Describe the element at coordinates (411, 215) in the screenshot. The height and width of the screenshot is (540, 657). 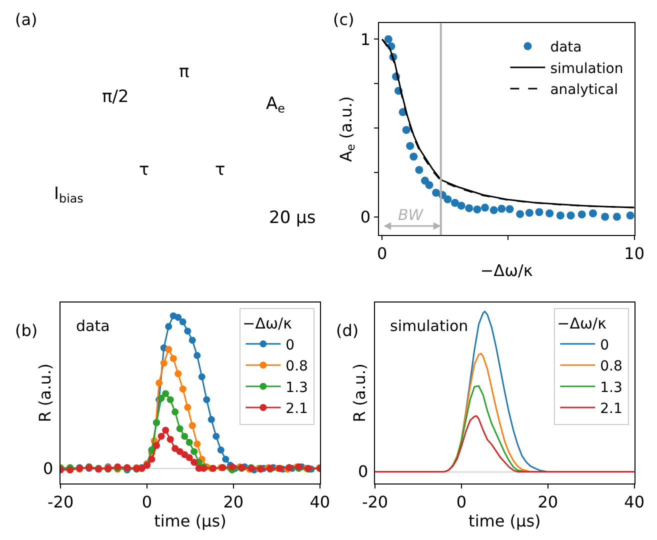
I see `ref-line-label: BW` at that location.